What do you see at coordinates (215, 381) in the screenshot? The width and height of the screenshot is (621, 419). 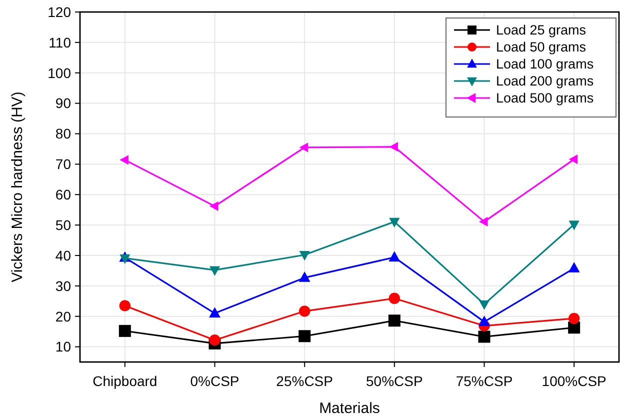 I see `x-tick-label: 0%CSP` at bounding box center [215, 381].